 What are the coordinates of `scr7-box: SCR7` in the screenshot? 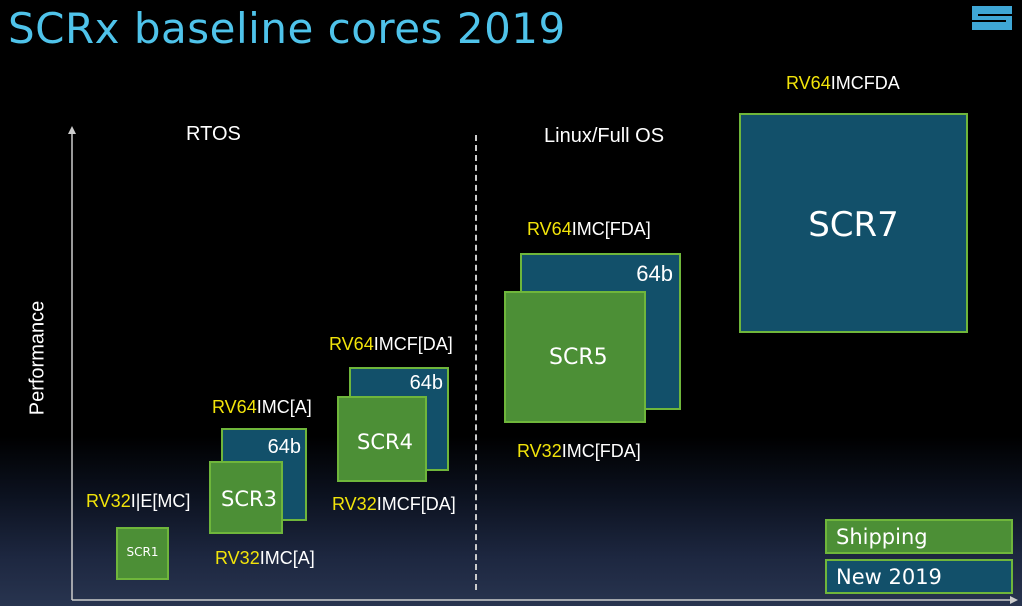 It's located at (853, 223).